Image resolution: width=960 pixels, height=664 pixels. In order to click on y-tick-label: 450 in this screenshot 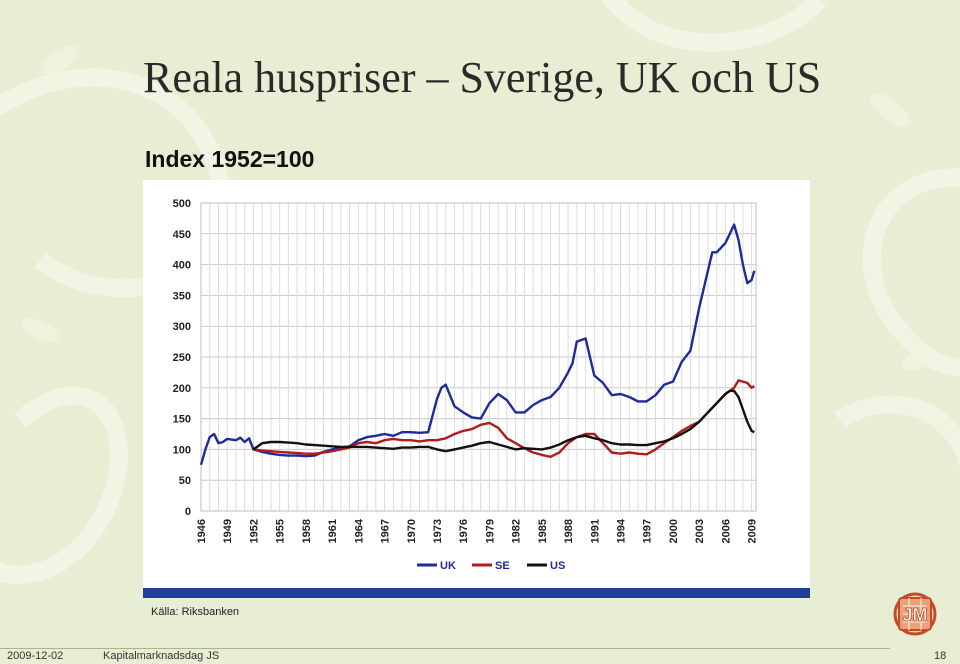, I will do `click(182, 235)`.